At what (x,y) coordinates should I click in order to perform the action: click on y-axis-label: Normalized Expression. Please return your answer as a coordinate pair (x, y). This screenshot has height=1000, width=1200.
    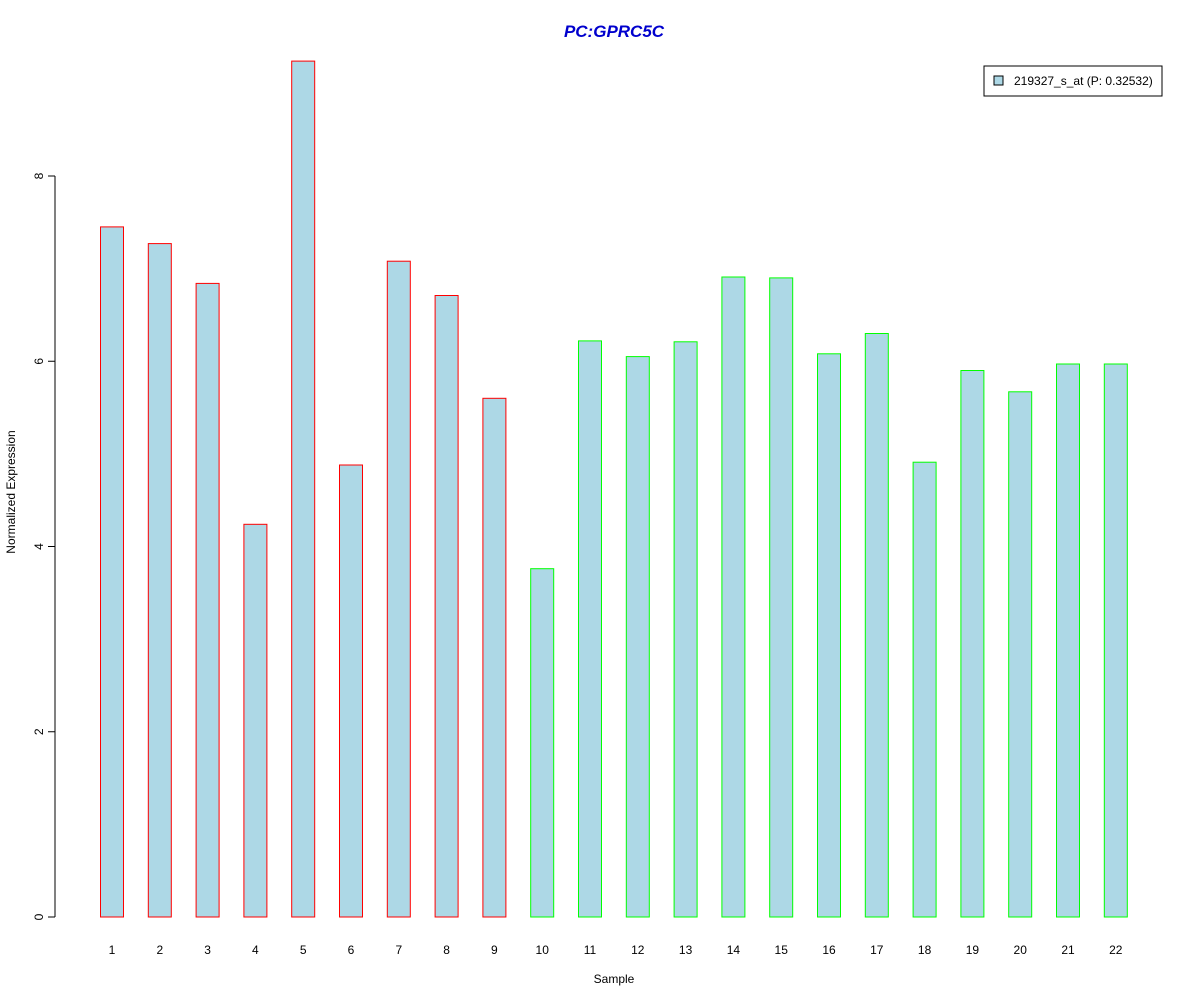
    Looking at the image, I should click on (11, 491).